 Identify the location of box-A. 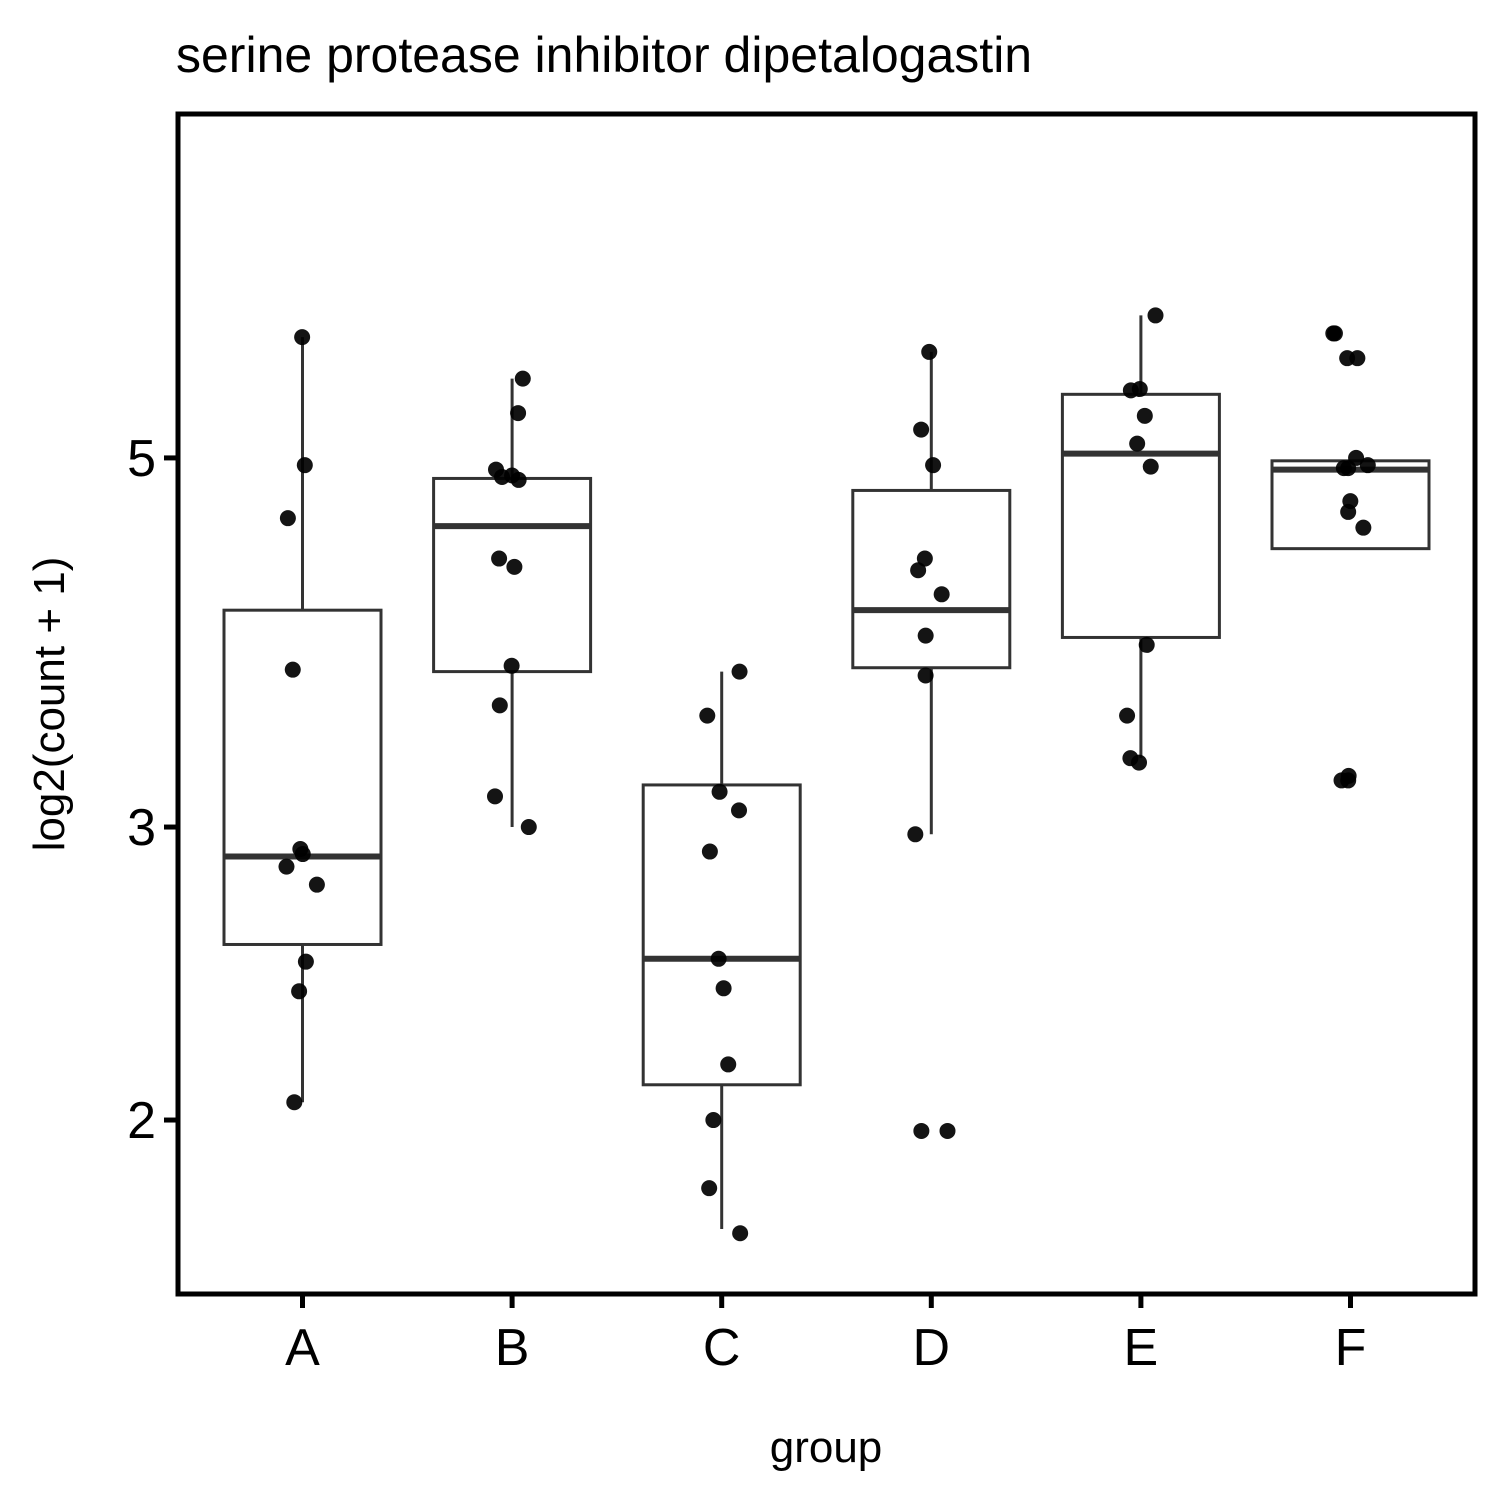
(302, 720).